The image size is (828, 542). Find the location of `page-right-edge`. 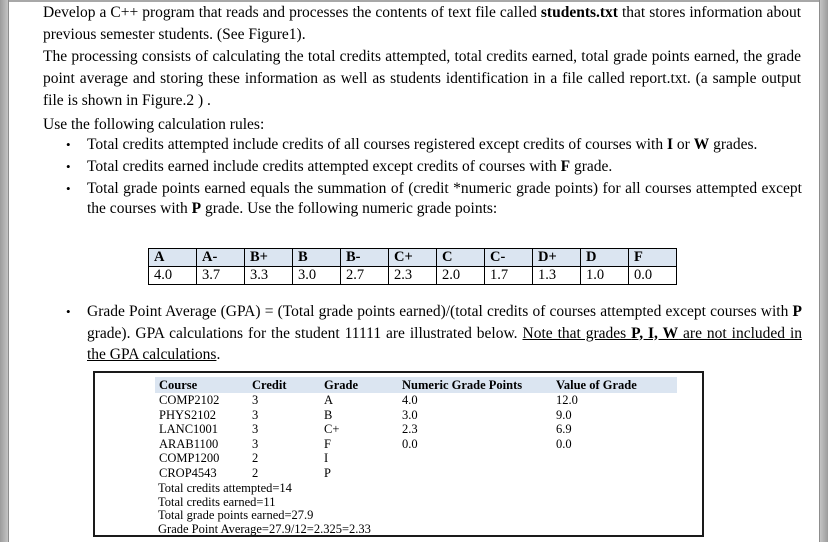

page-right-edge is located at coordinates (823, 271).